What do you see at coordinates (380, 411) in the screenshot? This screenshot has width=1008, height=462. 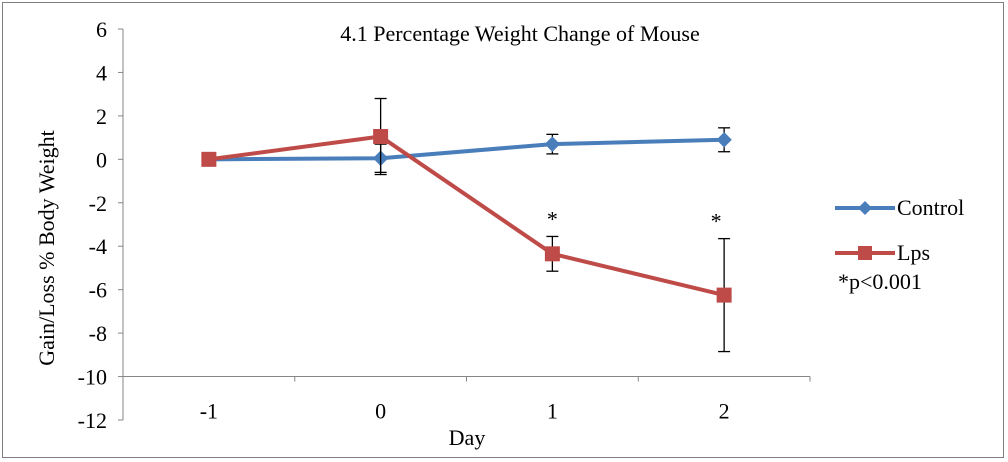 I see `x-tick-label: 0` at bounding box center [380, 411].